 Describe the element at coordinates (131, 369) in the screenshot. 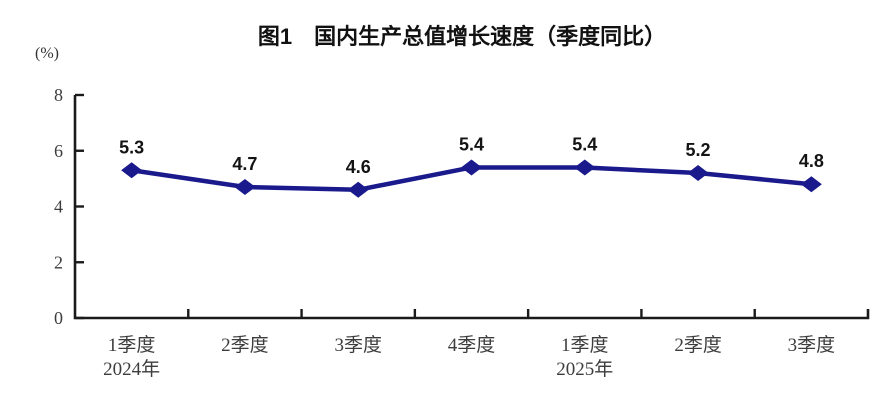

I see `x-axis-year-label: 2024年` at that location.